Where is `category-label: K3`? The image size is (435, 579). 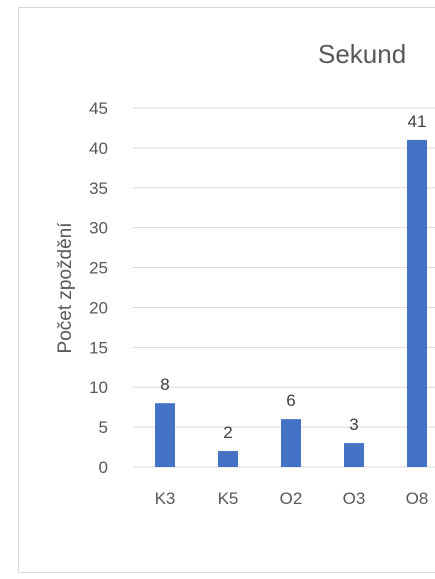
category-label: K3 is located at coordinates (165, 498).